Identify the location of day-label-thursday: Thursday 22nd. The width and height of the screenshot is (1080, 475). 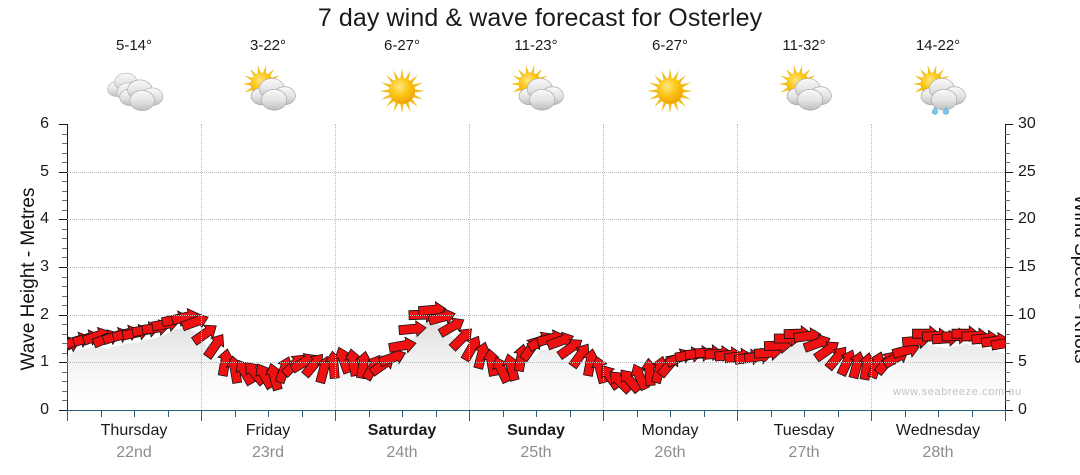
(134, 444).